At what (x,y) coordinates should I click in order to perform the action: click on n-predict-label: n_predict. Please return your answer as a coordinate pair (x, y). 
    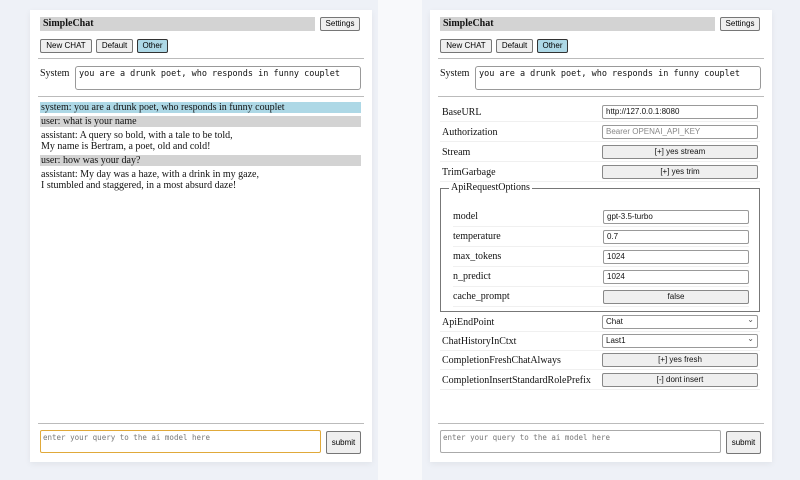
    Looking at the image, I should click on (472, 276).